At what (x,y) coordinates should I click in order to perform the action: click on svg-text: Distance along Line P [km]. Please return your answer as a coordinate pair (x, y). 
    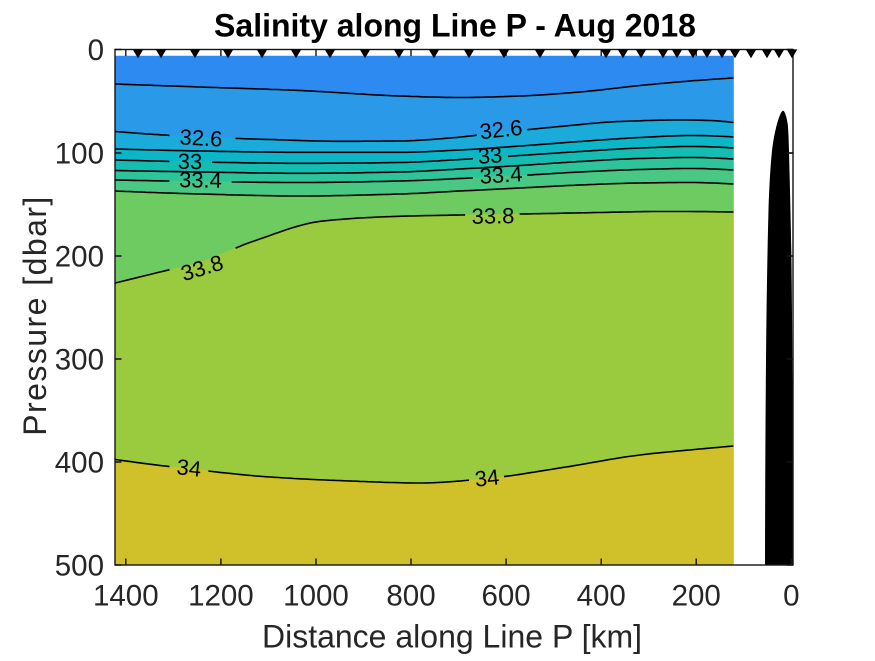
    Looking at the image, I should click on (452, 637).